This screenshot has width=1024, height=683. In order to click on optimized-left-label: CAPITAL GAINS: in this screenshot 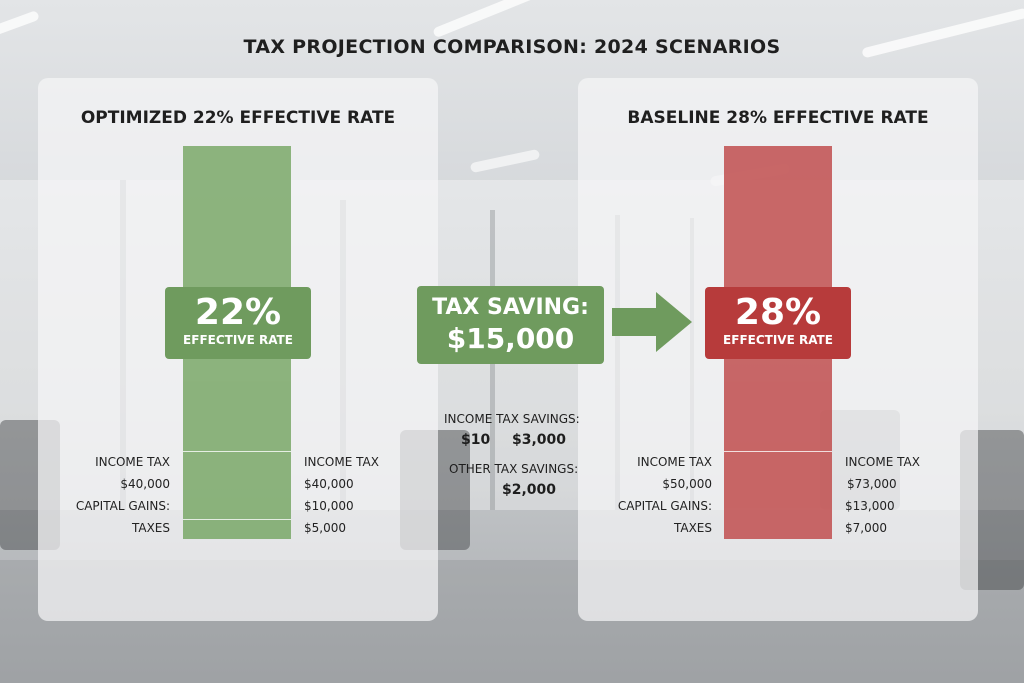, I will do `click(122, 506)`.